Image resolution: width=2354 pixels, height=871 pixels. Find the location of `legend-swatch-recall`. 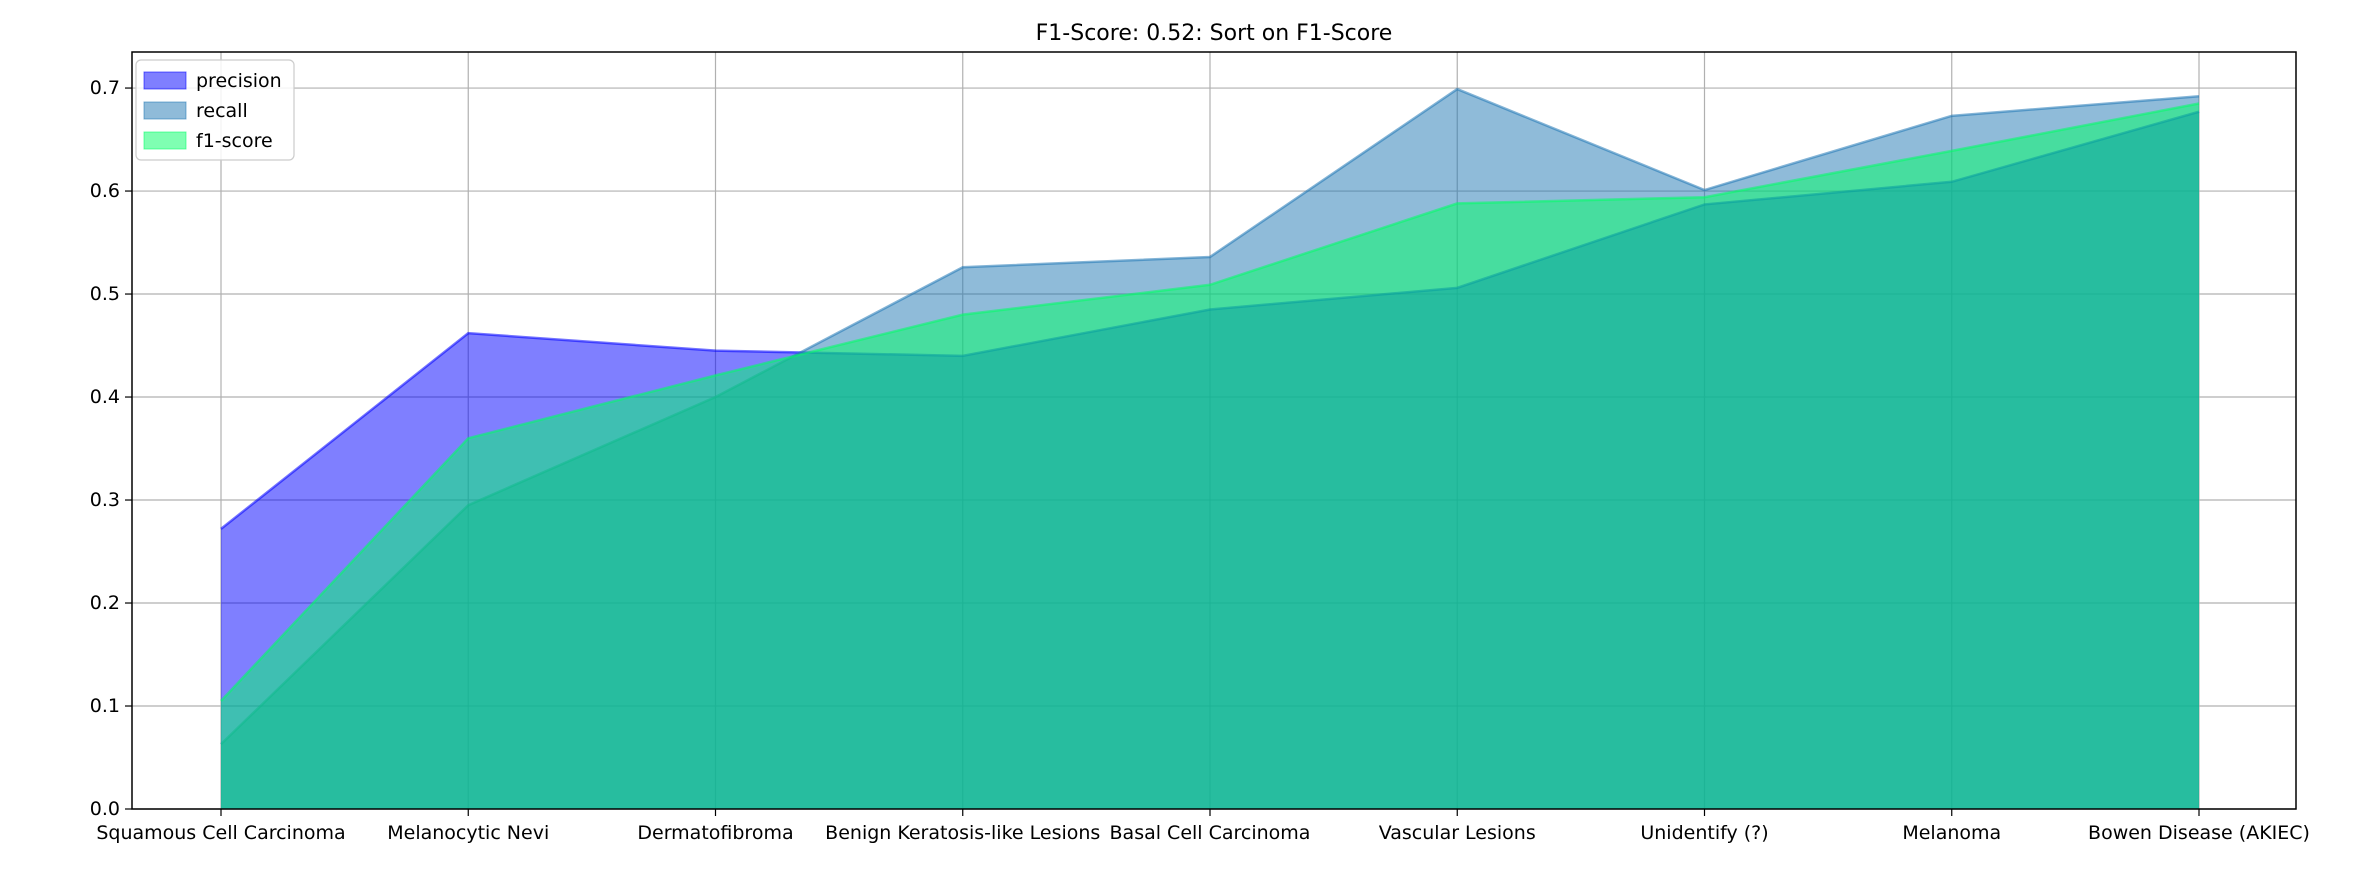

legend-swatch-recall is located at coordinates (165, 110).